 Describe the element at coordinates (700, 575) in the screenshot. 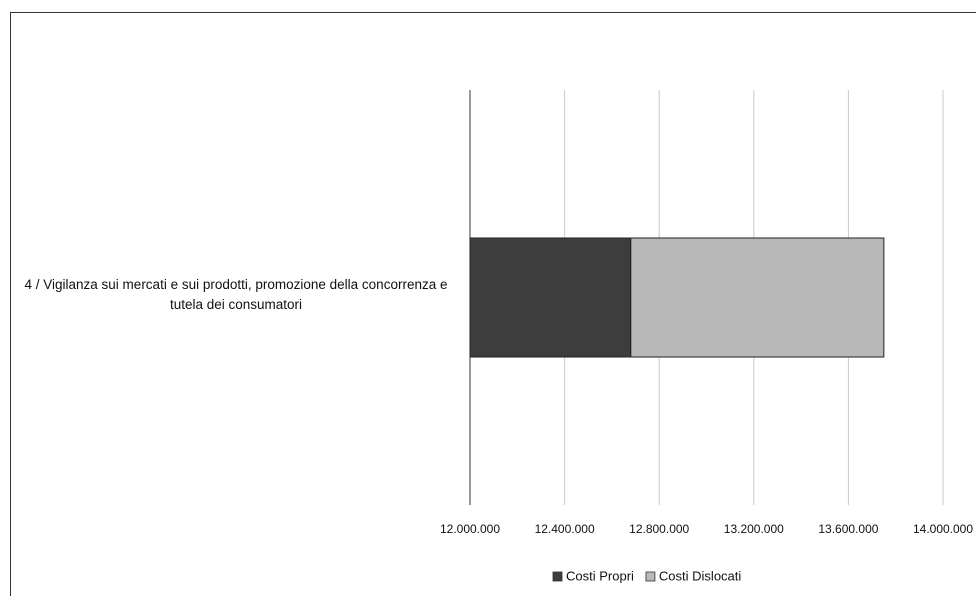

I see `legend-label: Costi Dislocati` at that location.